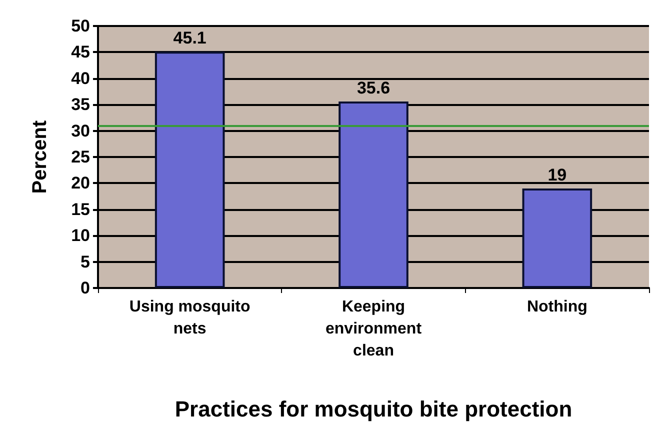 Image resolution: width=667 pixels, height=441 pixels. Describe the element at coordinates (85, 288) in the screenshot. I see `y-tick-label: 0` at that location.